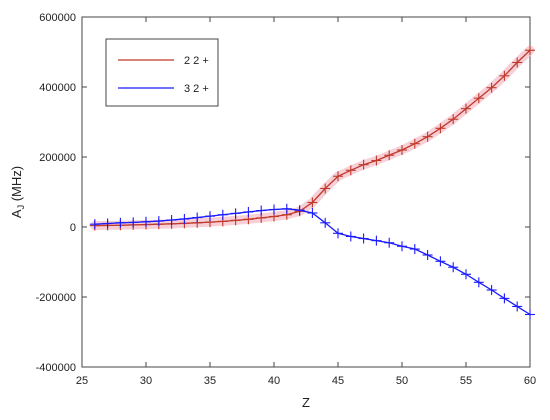  Describe the element at coordinates (196, 61) in the screenshot. I see `legend-label-series-1: 2 2 +` at that location.